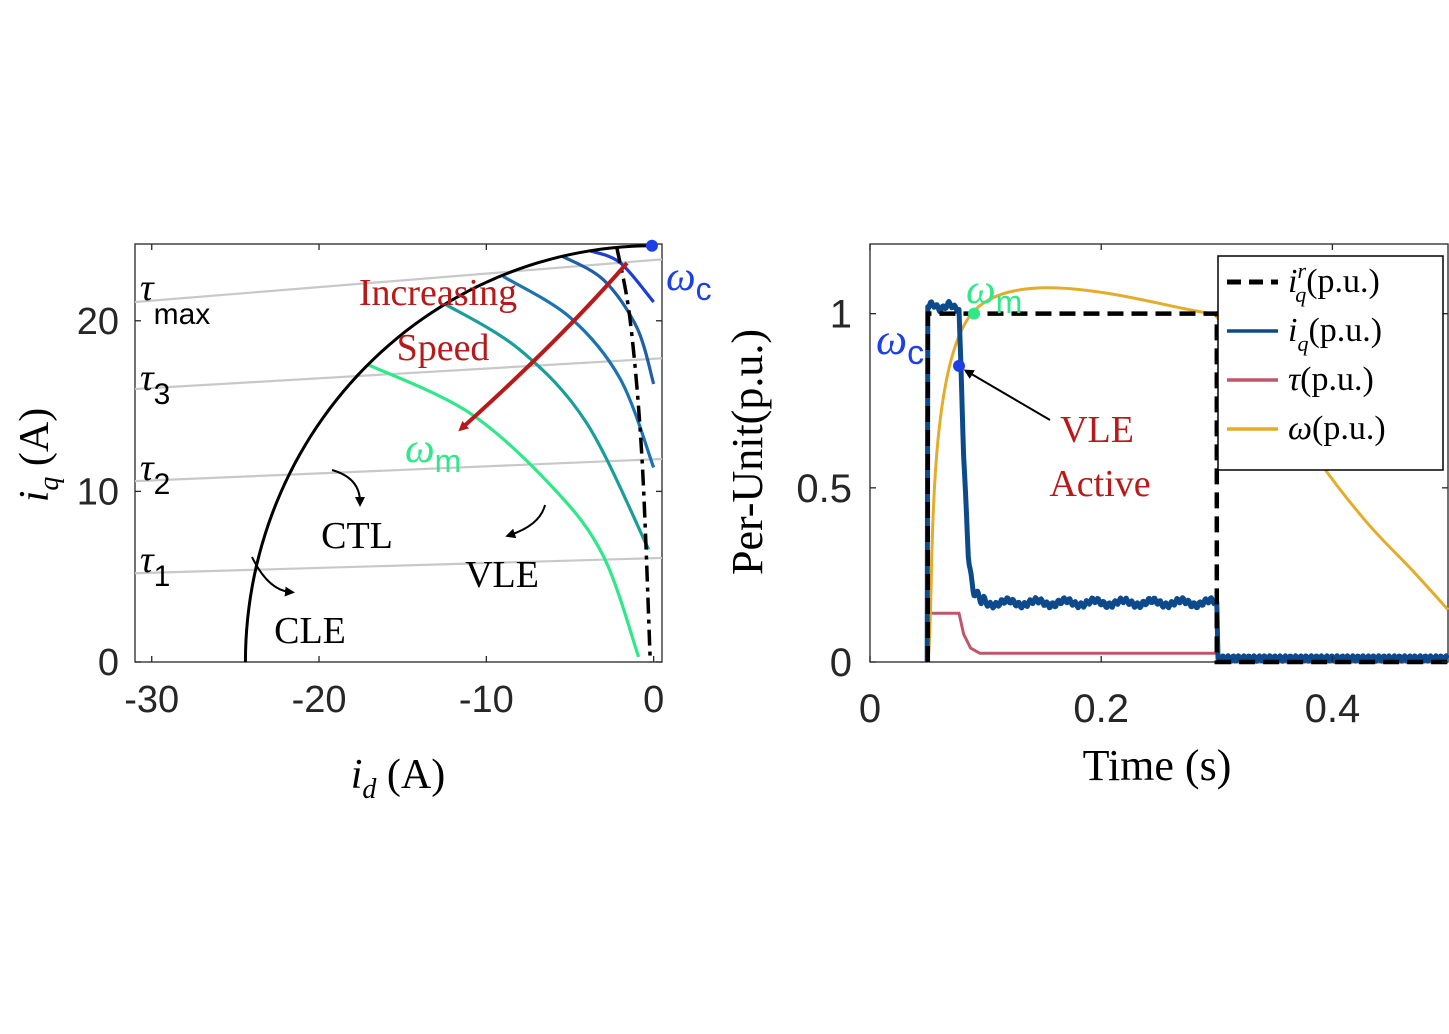 Image resolution: width=1449 pixels, height=1034 pixels. Describe the element at coordinates (543, 346) in the screenshot. I see `increasing-speed-arrow` at that location.